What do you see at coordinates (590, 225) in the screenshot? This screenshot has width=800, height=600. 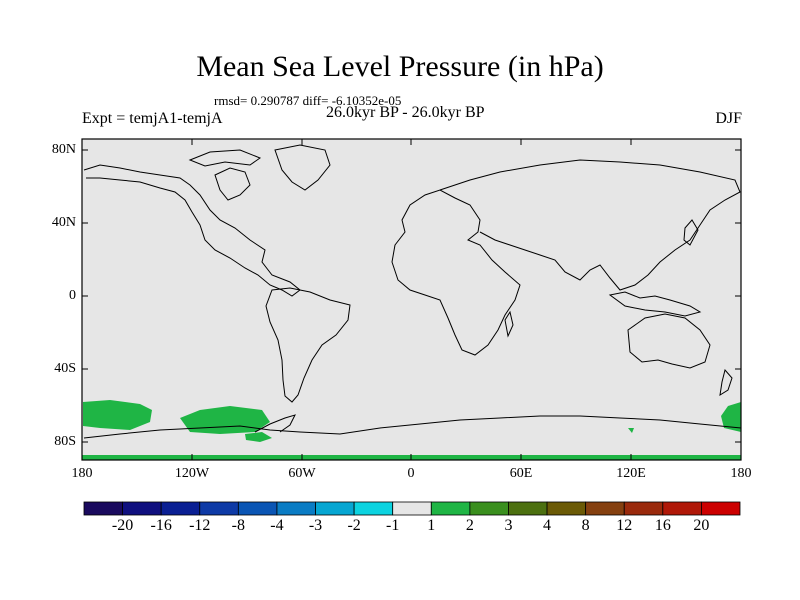 I see `coast-asia` at bounding box center [590, 225].